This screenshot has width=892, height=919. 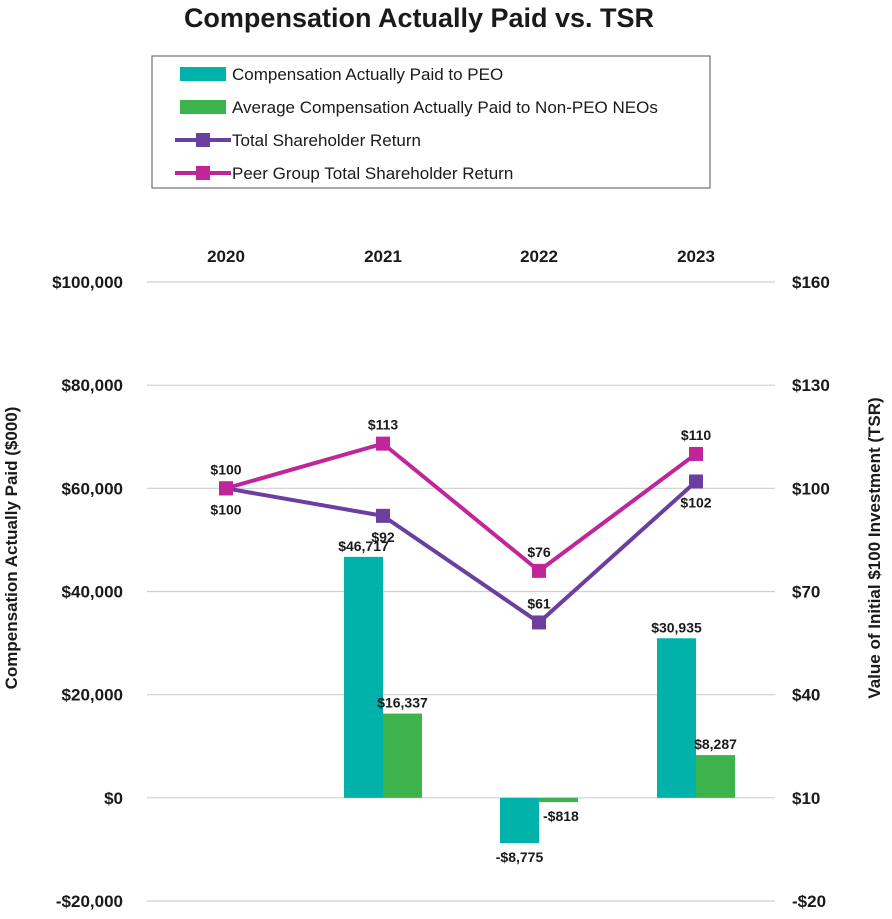 What do you see at coordinates (92, 488) in the screenshot?
I see `y-tick-label: $60,000` at bounding box center [92, 488].